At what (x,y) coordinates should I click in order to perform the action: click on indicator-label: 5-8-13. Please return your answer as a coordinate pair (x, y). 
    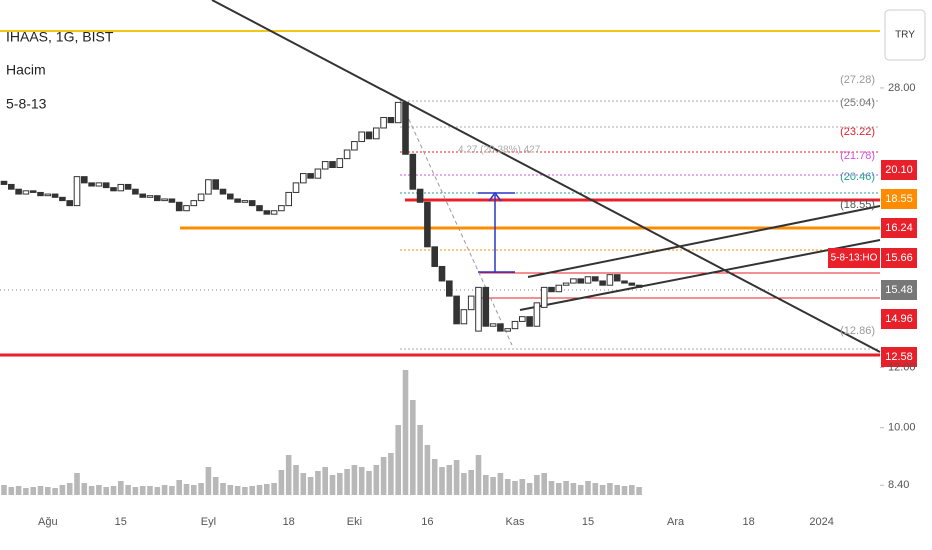
    Looking at the image, I should click on (26, 104).